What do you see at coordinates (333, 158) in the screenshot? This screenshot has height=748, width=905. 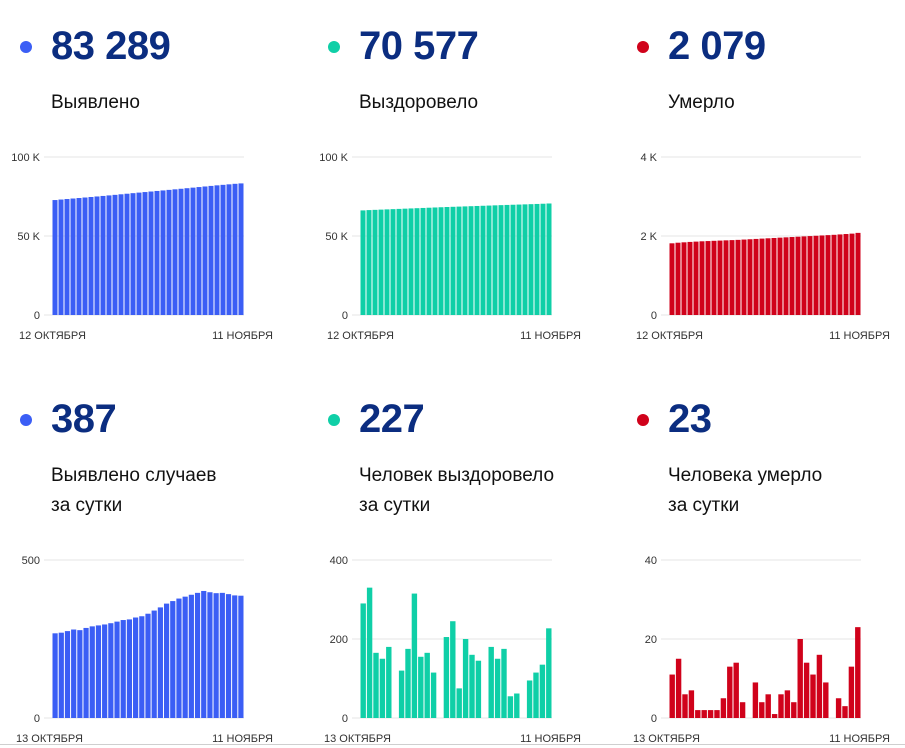 I see `y-tick-label: 100 K` at bounding box center [333, 158].